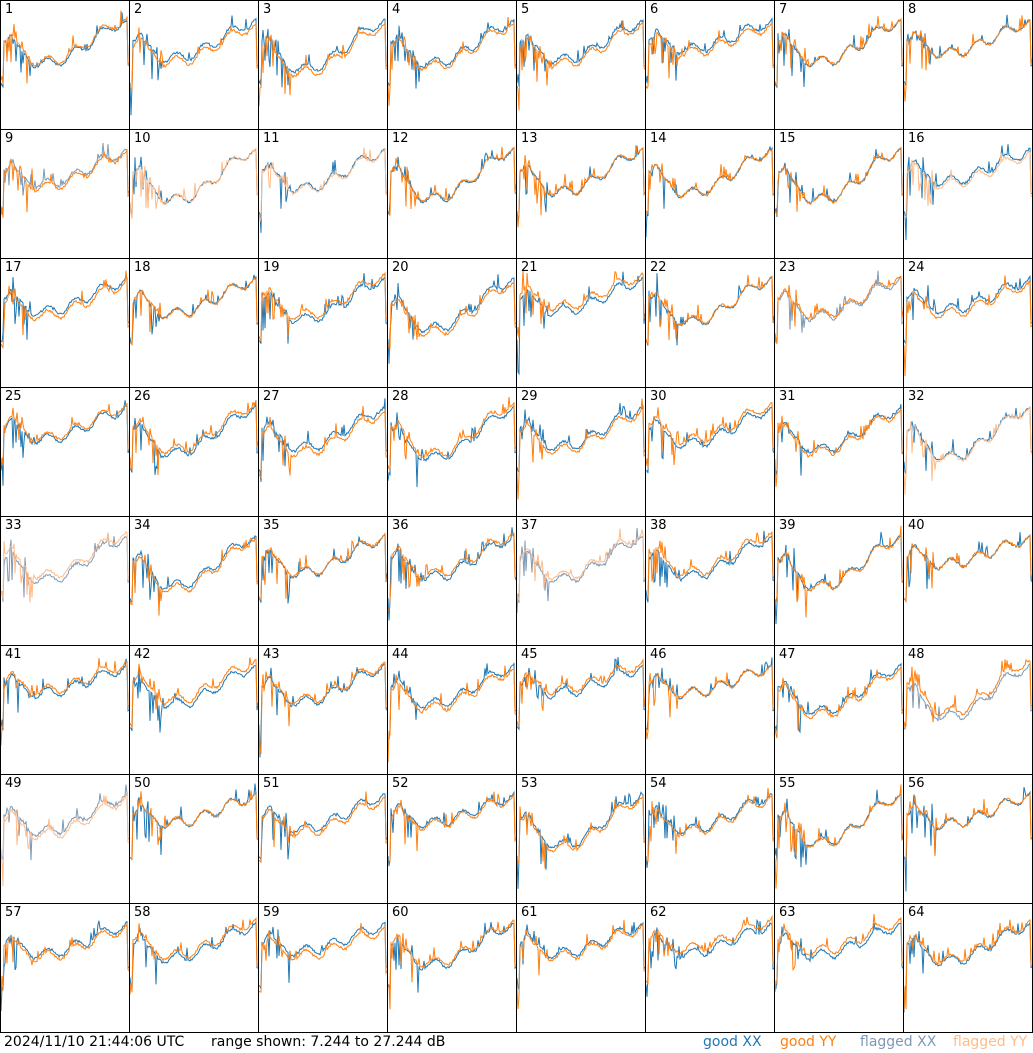 This screenshot has width=1033, height=1053. What do you see at coordinates (267, 9) in the screenshot?
I see `panel-label: 3` at bounding box center [267, 9].